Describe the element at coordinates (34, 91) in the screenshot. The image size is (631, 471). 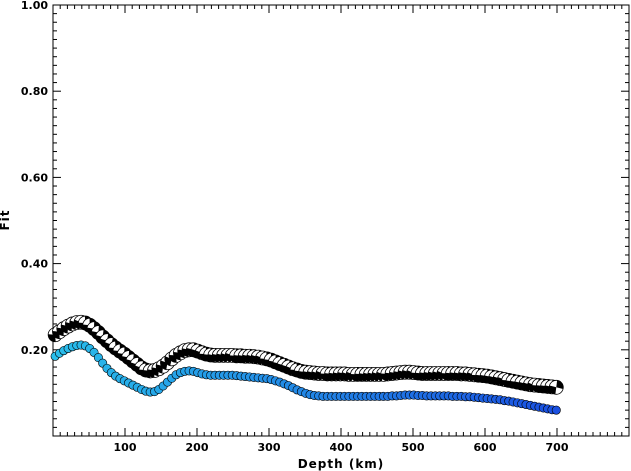
I see `y-tick-label: 0.80` at that location.